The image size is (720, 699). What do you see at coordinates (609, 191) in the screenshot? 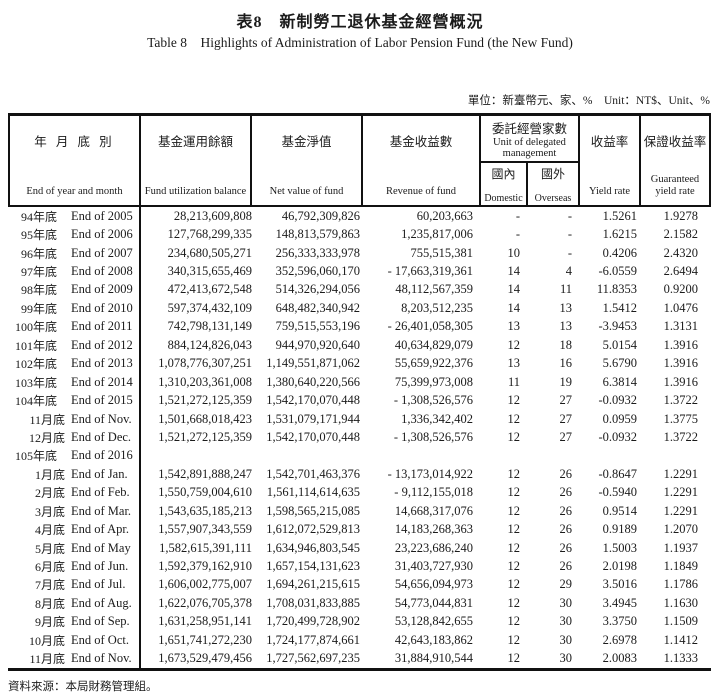
I see `header-yield-en: Yield rate` at bounding box center [609, 191].